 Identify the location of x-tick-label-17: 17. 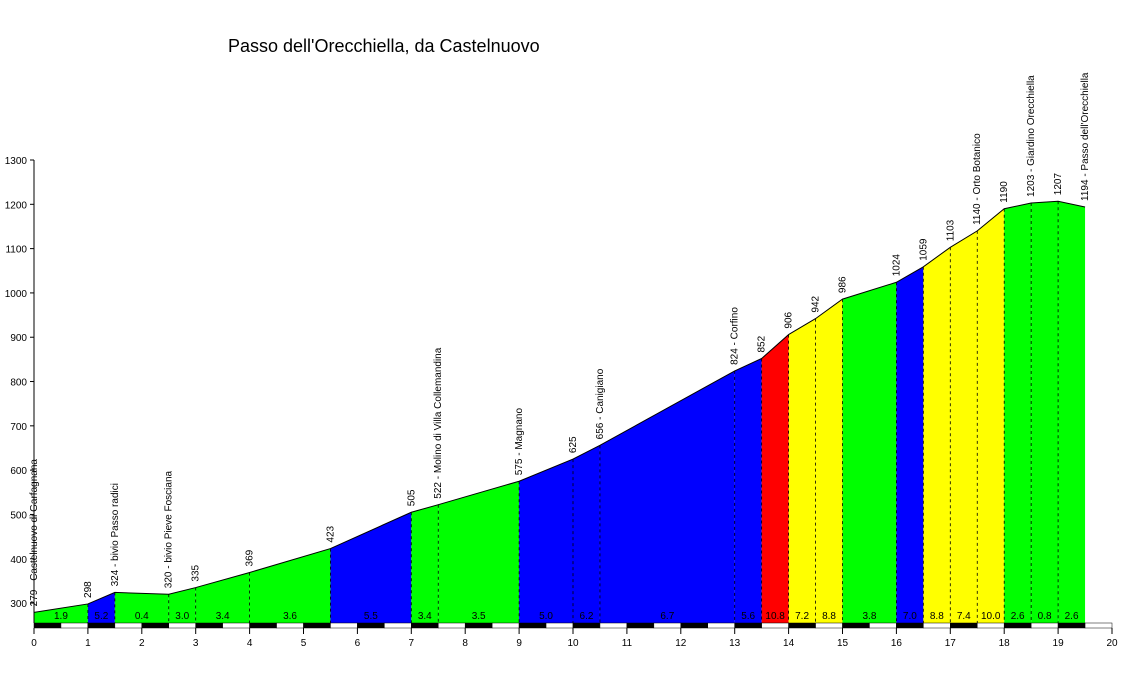
(951, 643).